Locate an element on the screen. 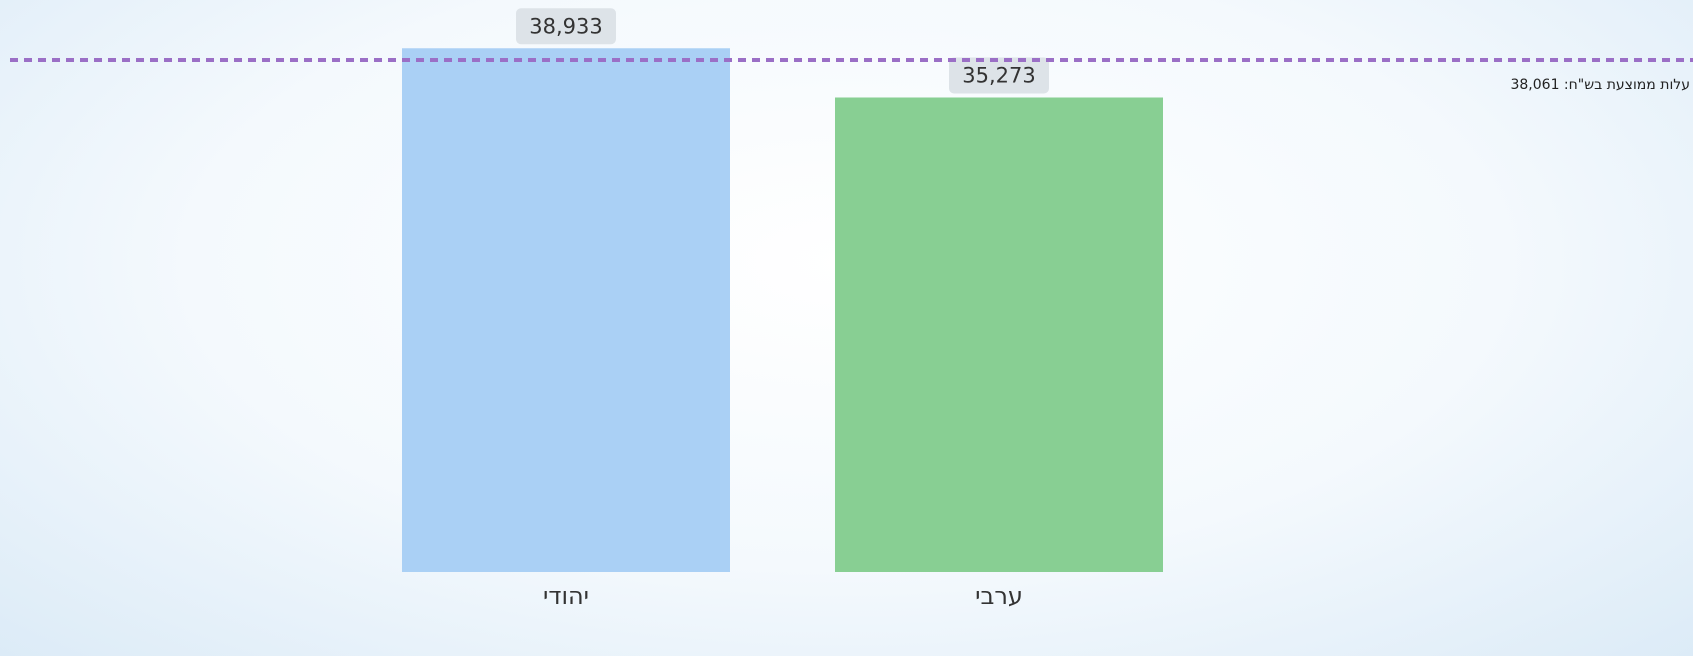 The width and height of the screenshot is (1693, 656). average-label: עלות ממוצעת בש"ח: 38,061 is located at coordinates (1600, 85).